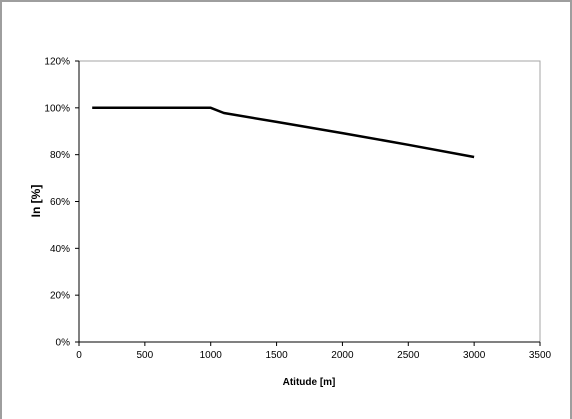  I want to click on series-line, so click(283, 132).